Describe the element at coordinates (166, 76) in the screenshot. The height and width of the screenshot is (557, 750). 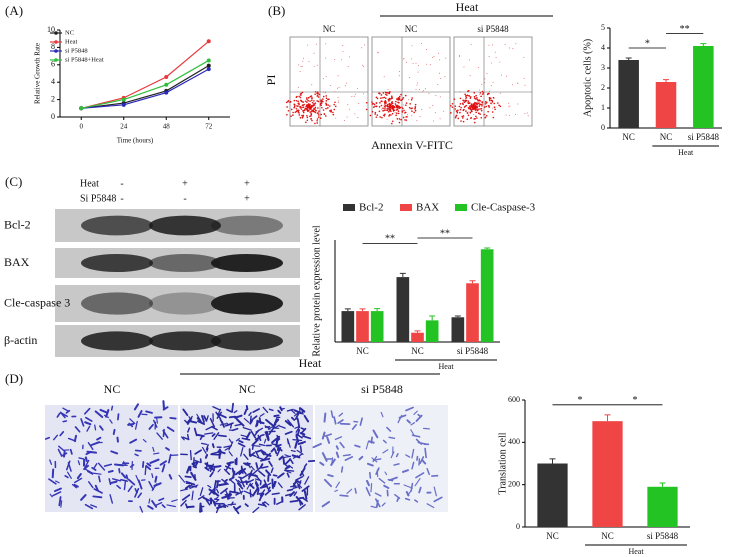
I see `point` at that location.